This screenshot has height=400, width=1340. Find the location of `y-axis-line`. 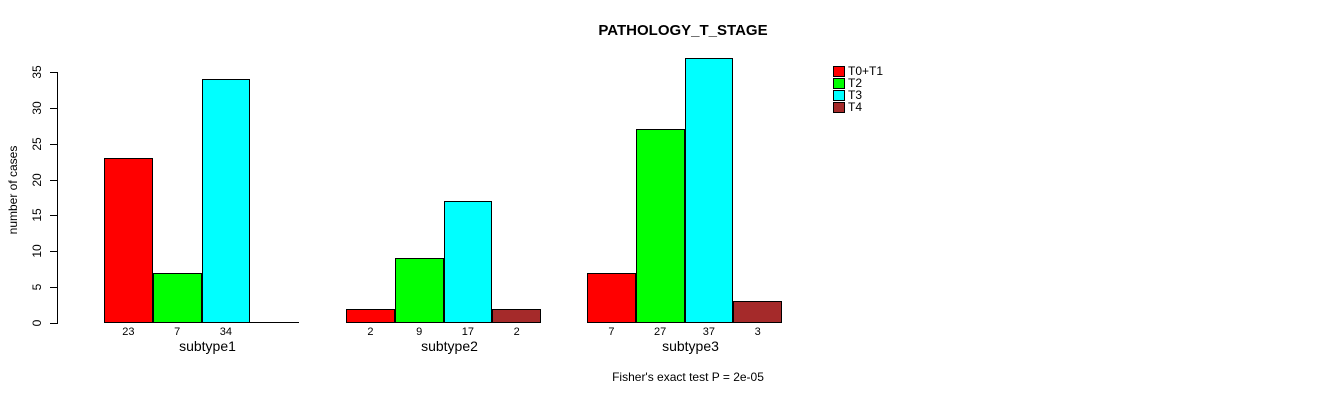

y-axis-line is located at coordinates (57, 198).